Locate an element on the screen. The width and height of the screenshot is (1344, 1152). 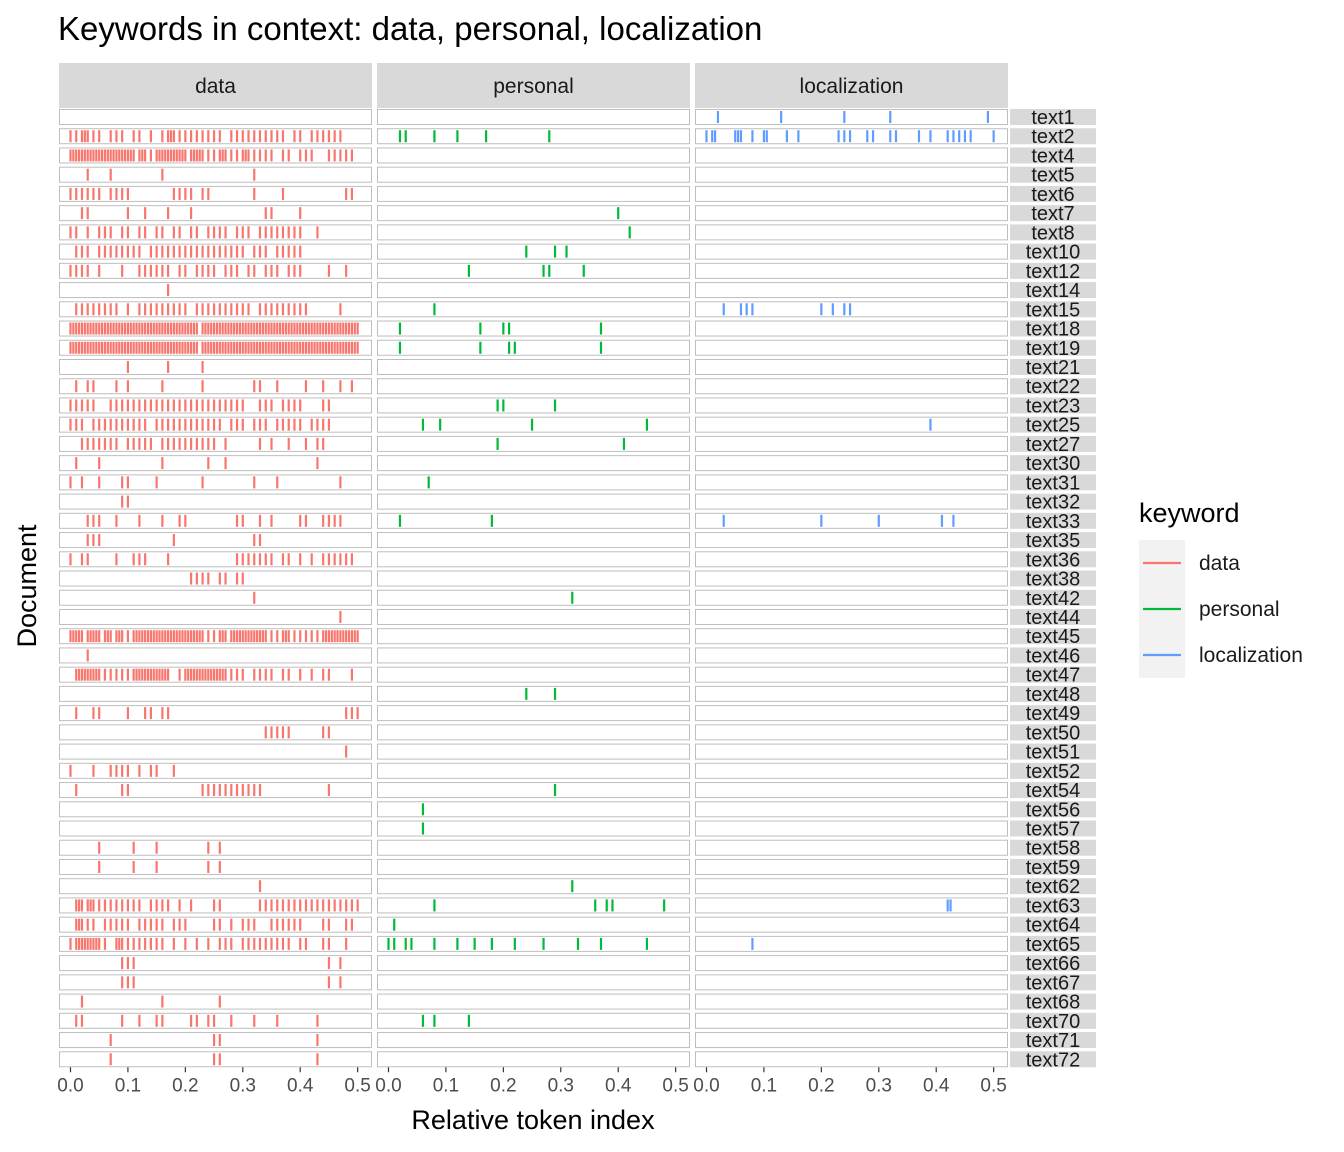
row-data-text72 is located at coordinates (215, 1059).